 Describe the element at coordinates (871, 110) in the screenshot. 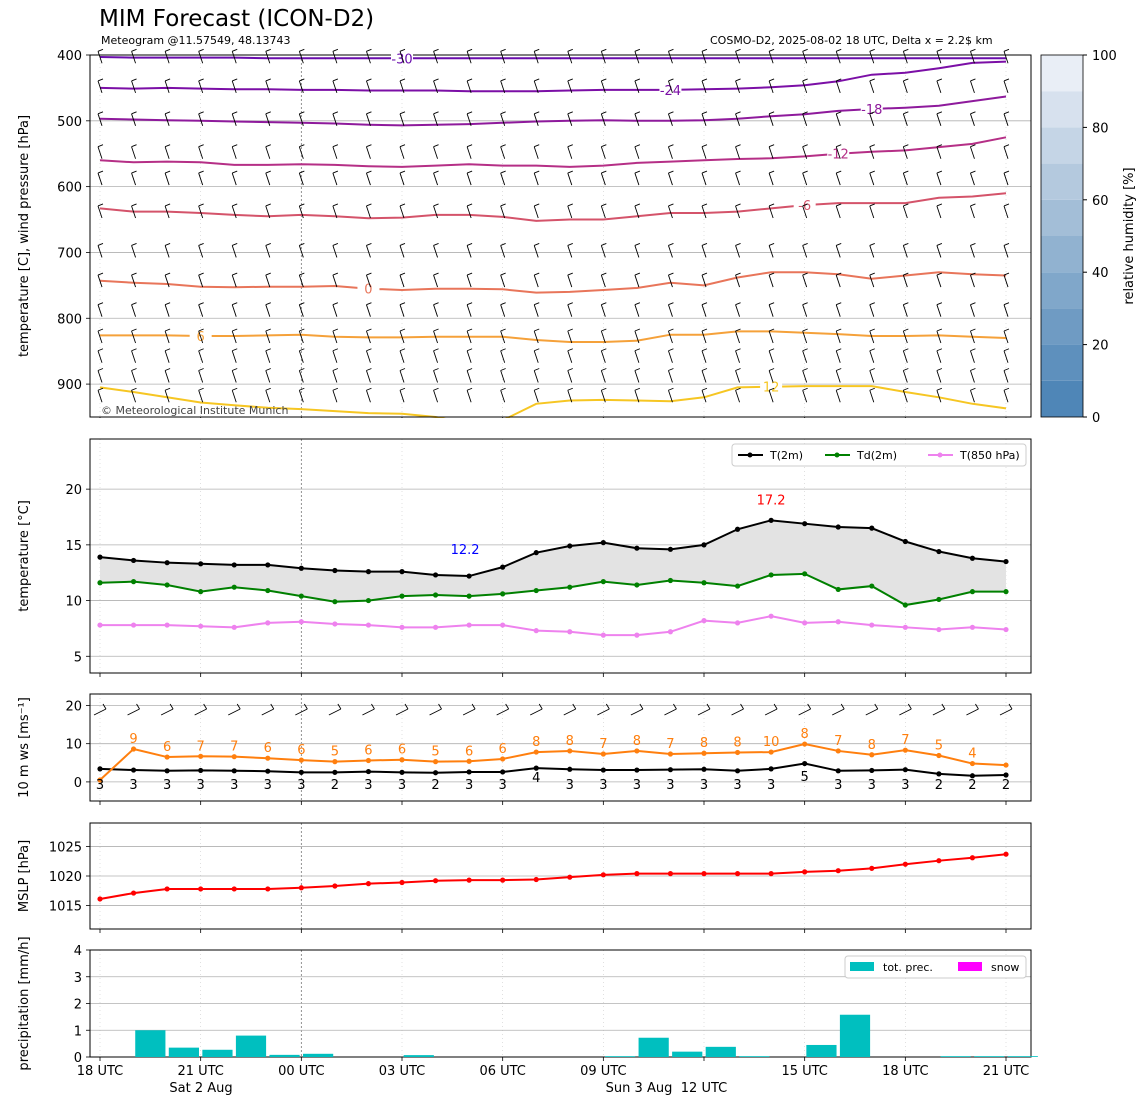

I see `isotherm-label: -18` at that location.